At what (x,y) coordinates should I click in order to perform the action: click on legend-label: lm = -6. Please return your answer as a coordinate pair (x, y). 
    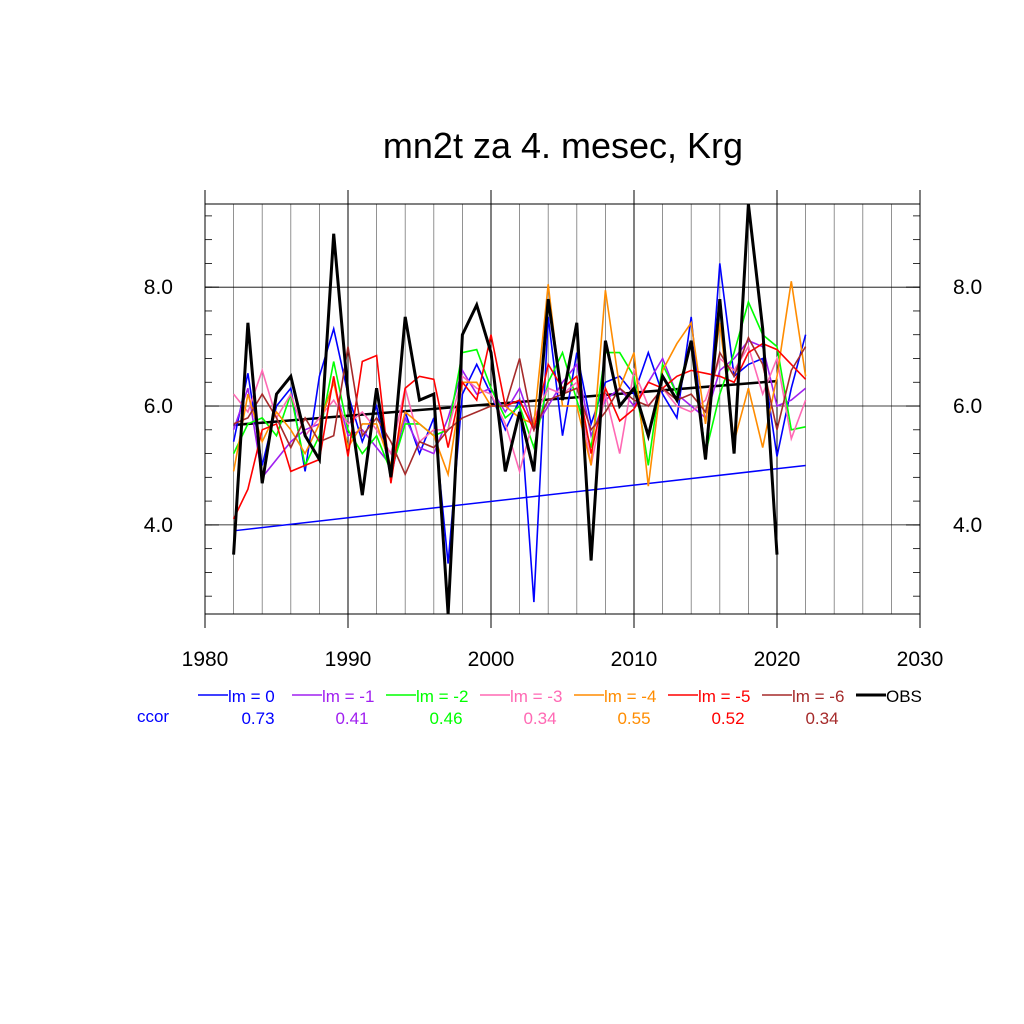
    Looking at the image, I should click on (818, 696).